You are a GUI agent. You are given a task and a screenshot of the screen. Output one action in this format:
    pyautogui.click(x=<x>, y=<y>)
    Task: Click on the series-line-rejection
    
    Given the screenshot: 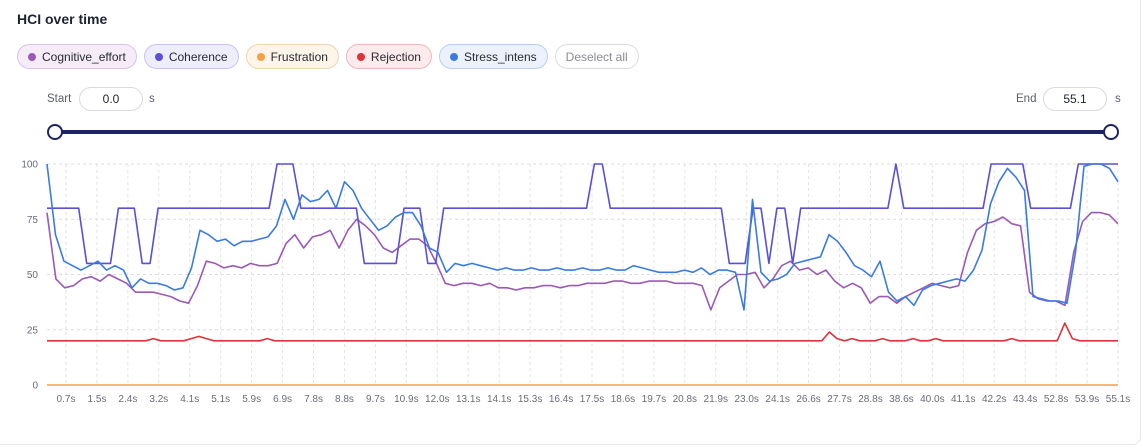 What is the action you would take?
    pyautogui.click(x=582, y=332)
    